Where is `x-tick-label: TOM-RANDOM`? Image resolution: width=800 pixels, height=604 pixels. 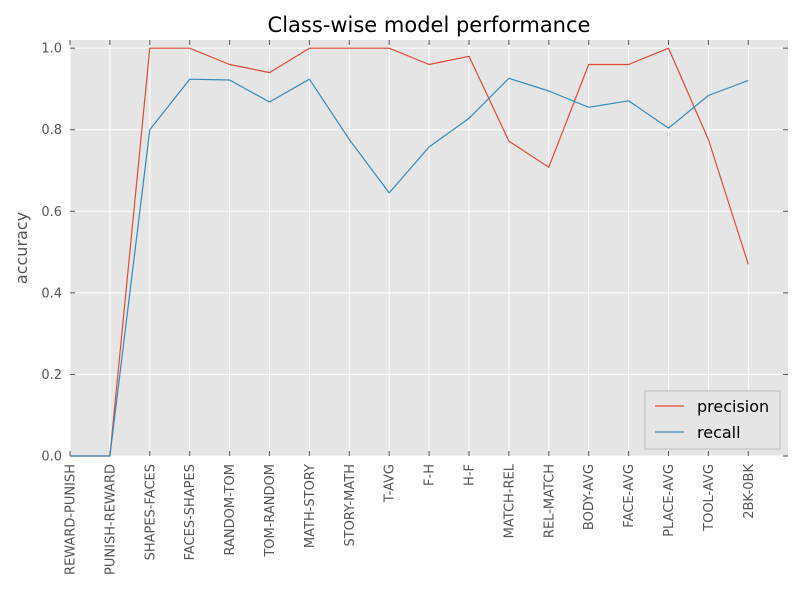 x-tick-label: TOM-RANDOM is located at coordinates (270, 511).